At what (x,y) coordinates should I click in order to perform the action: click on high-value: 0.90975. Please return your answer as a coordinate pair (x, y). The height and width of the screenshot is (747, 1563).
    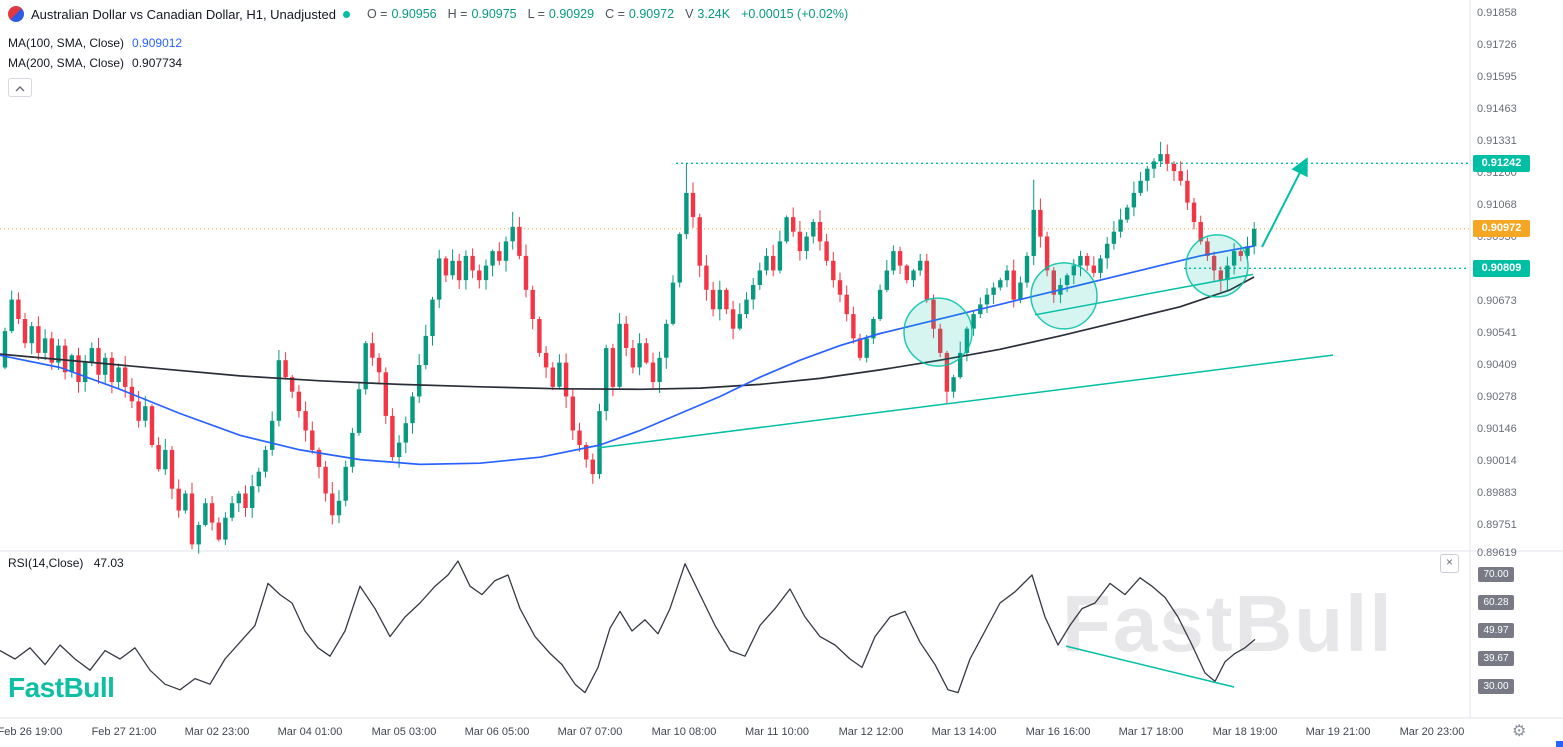
    Looking at the image, I should click on (494, 14).